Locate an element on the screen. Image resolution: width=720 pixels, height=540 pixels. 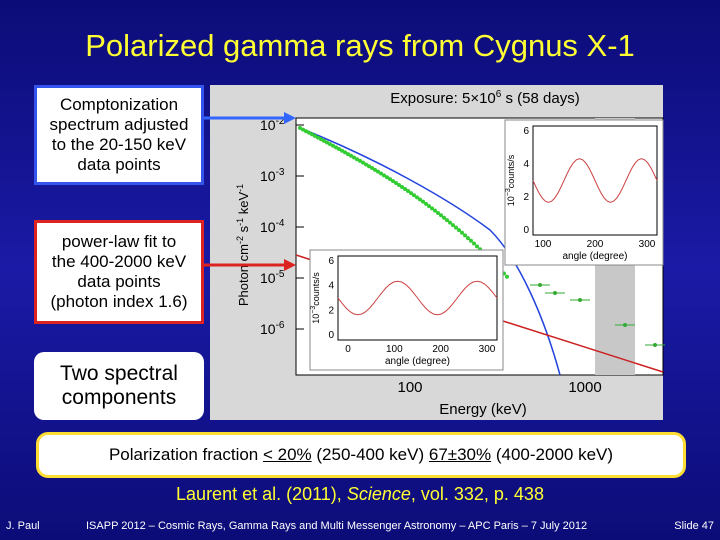
label-part: counts/s is located at coordinates (511, 171).